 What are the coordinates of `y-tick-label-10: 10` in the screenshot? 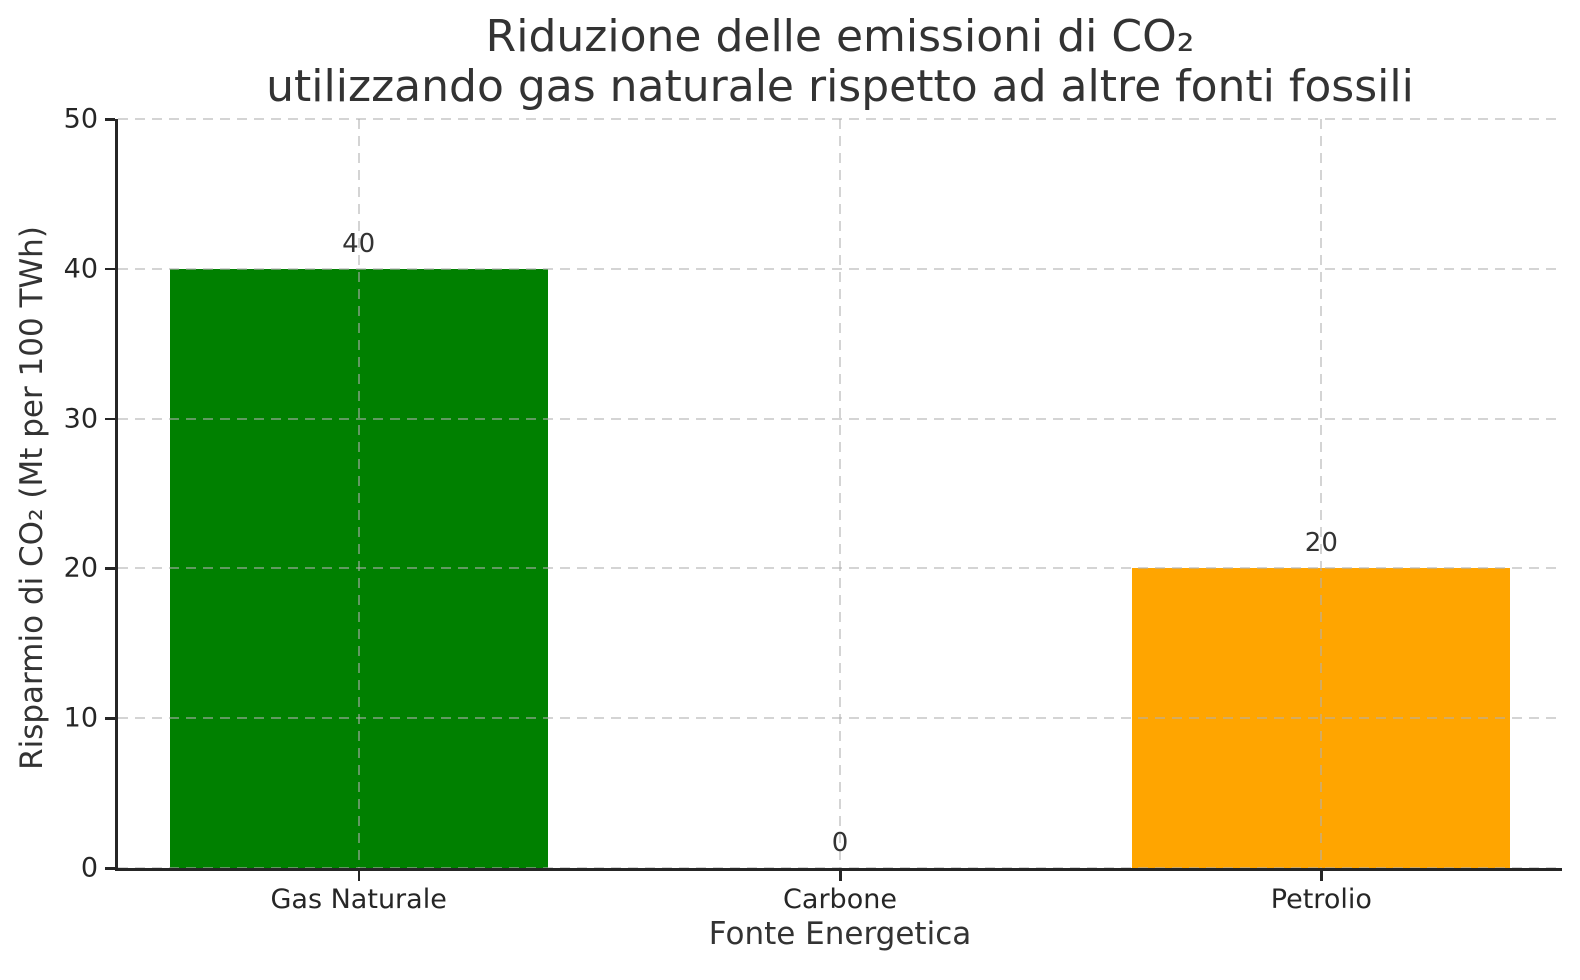 It's located at (80, 718).